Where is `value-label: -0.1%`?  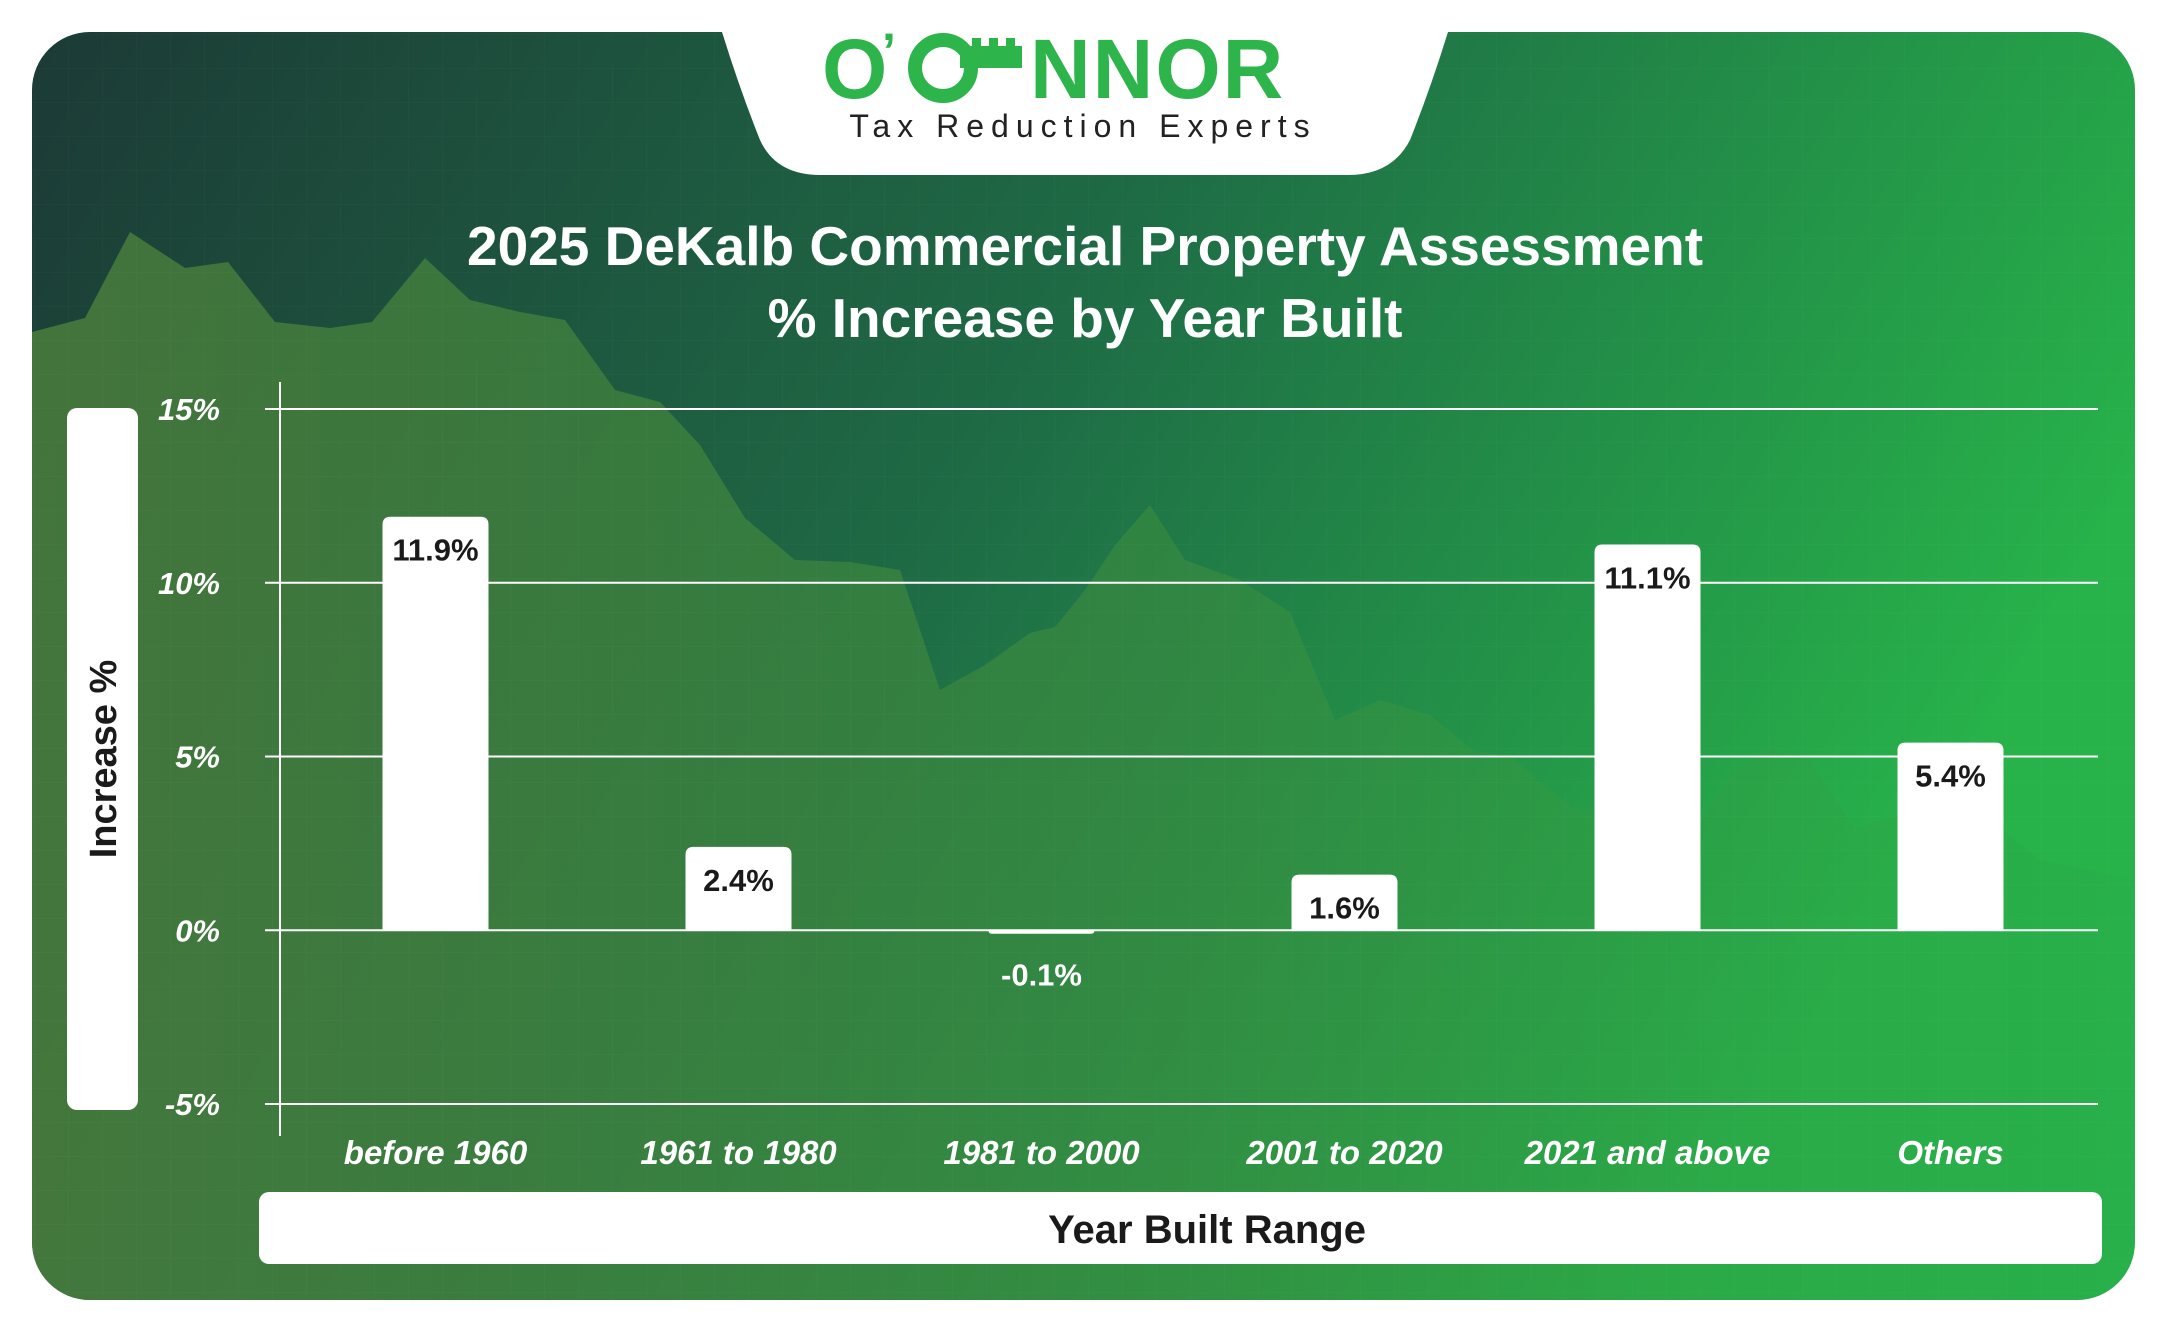
value-label: -0.1% is located at coordinates (1041, 975).